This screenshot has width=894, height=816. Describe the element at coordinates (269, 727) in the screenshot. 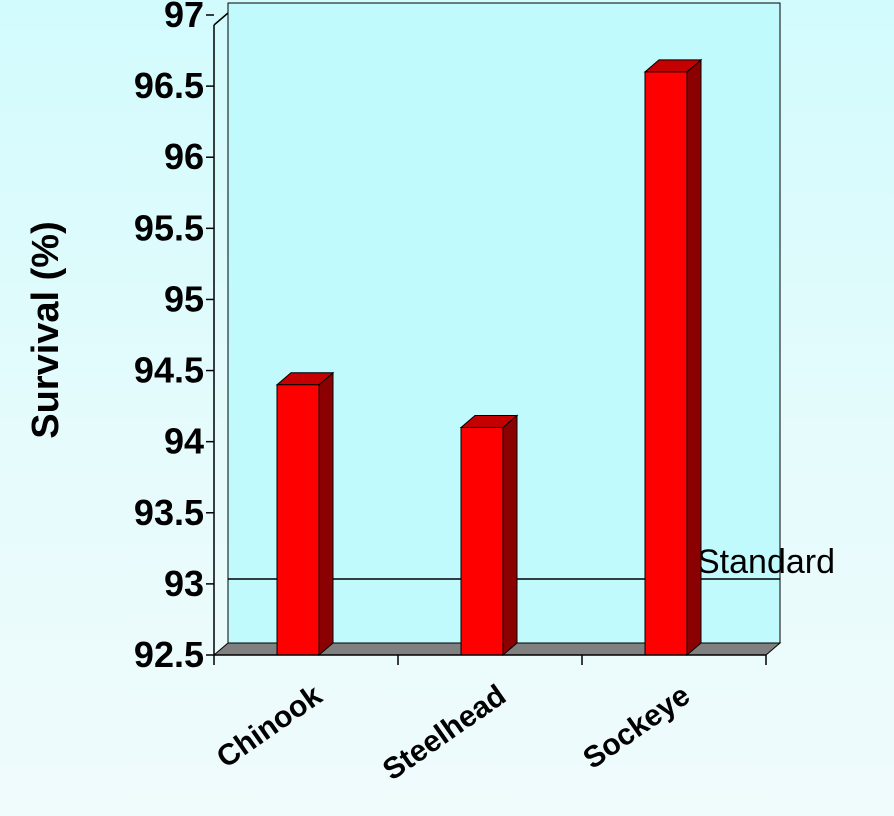

I see `x-tick-label: Chinook` at that location.